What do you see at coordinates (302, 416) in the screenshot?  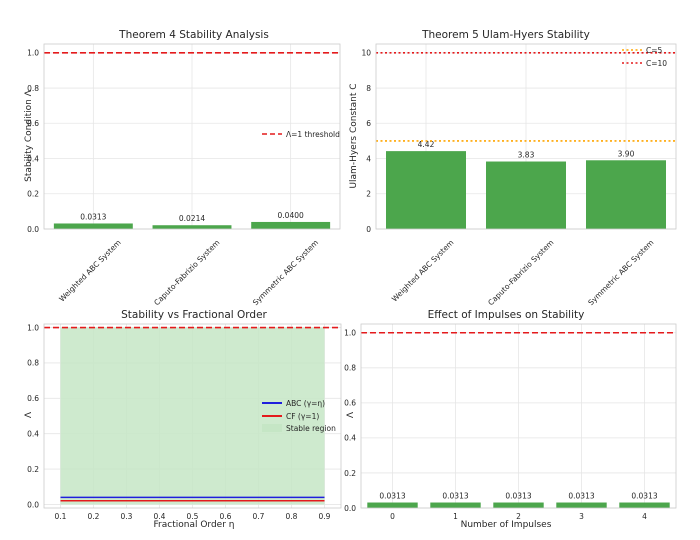 I see `legend-label-series-1: CF (γ=1)` at bounding box center [302, 416].